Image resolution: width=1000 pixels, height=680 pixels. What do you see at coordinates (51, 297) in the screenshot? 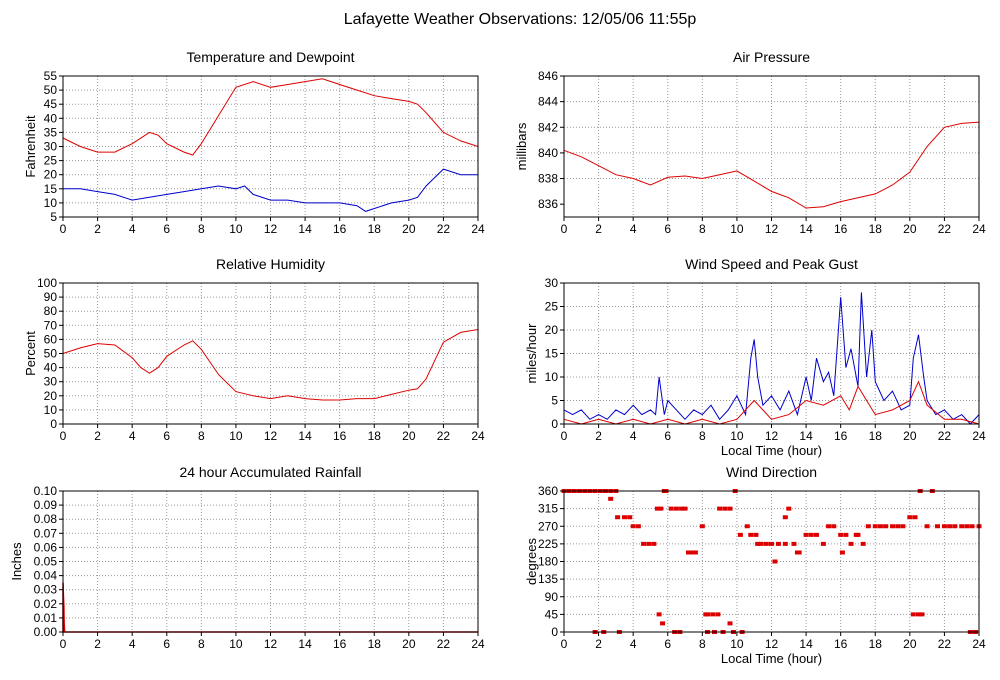
I see `humidity-ytick-label: 90` at bounding box center [51, 297].